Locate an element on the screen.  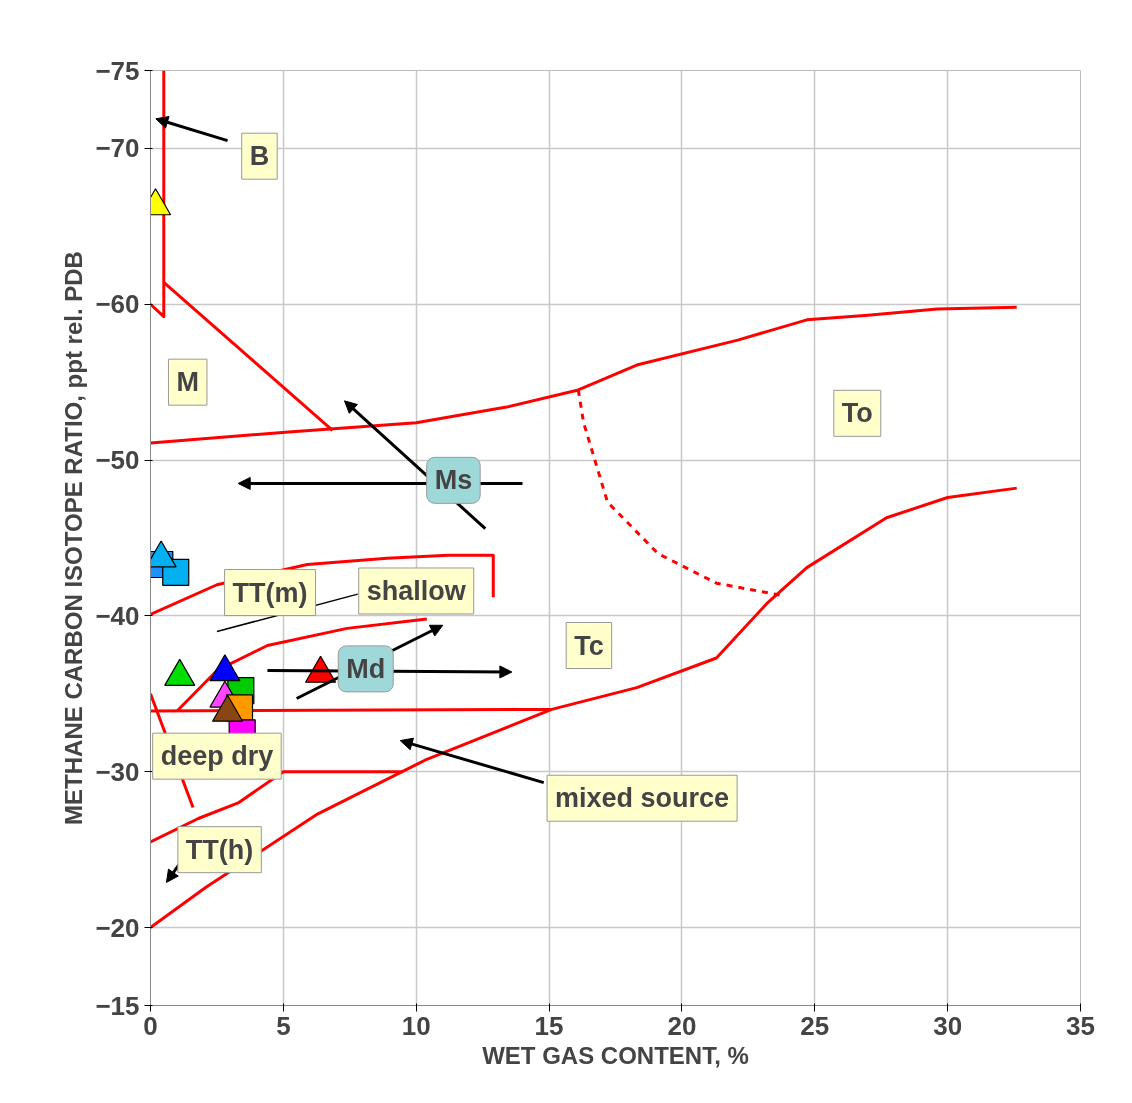
x-tick-label: 5 is located at coordinates (283, 1025).